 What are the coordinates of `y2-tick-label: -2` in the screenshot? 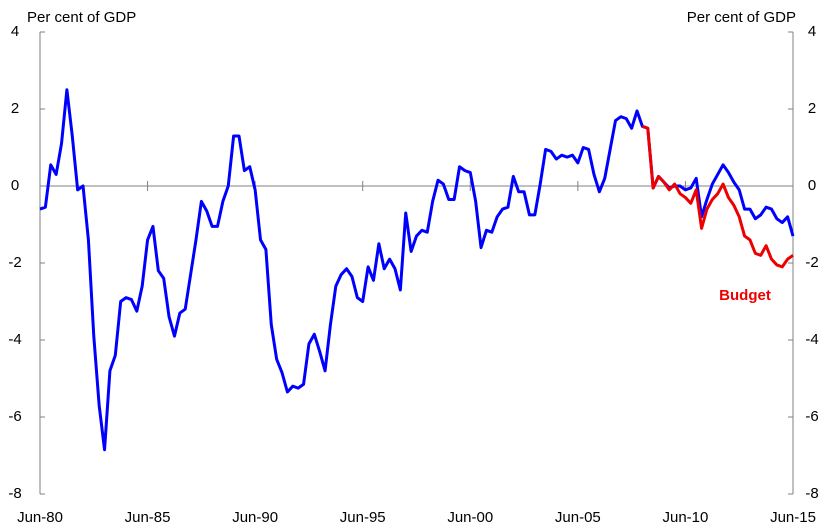 It's located at (811, 262).